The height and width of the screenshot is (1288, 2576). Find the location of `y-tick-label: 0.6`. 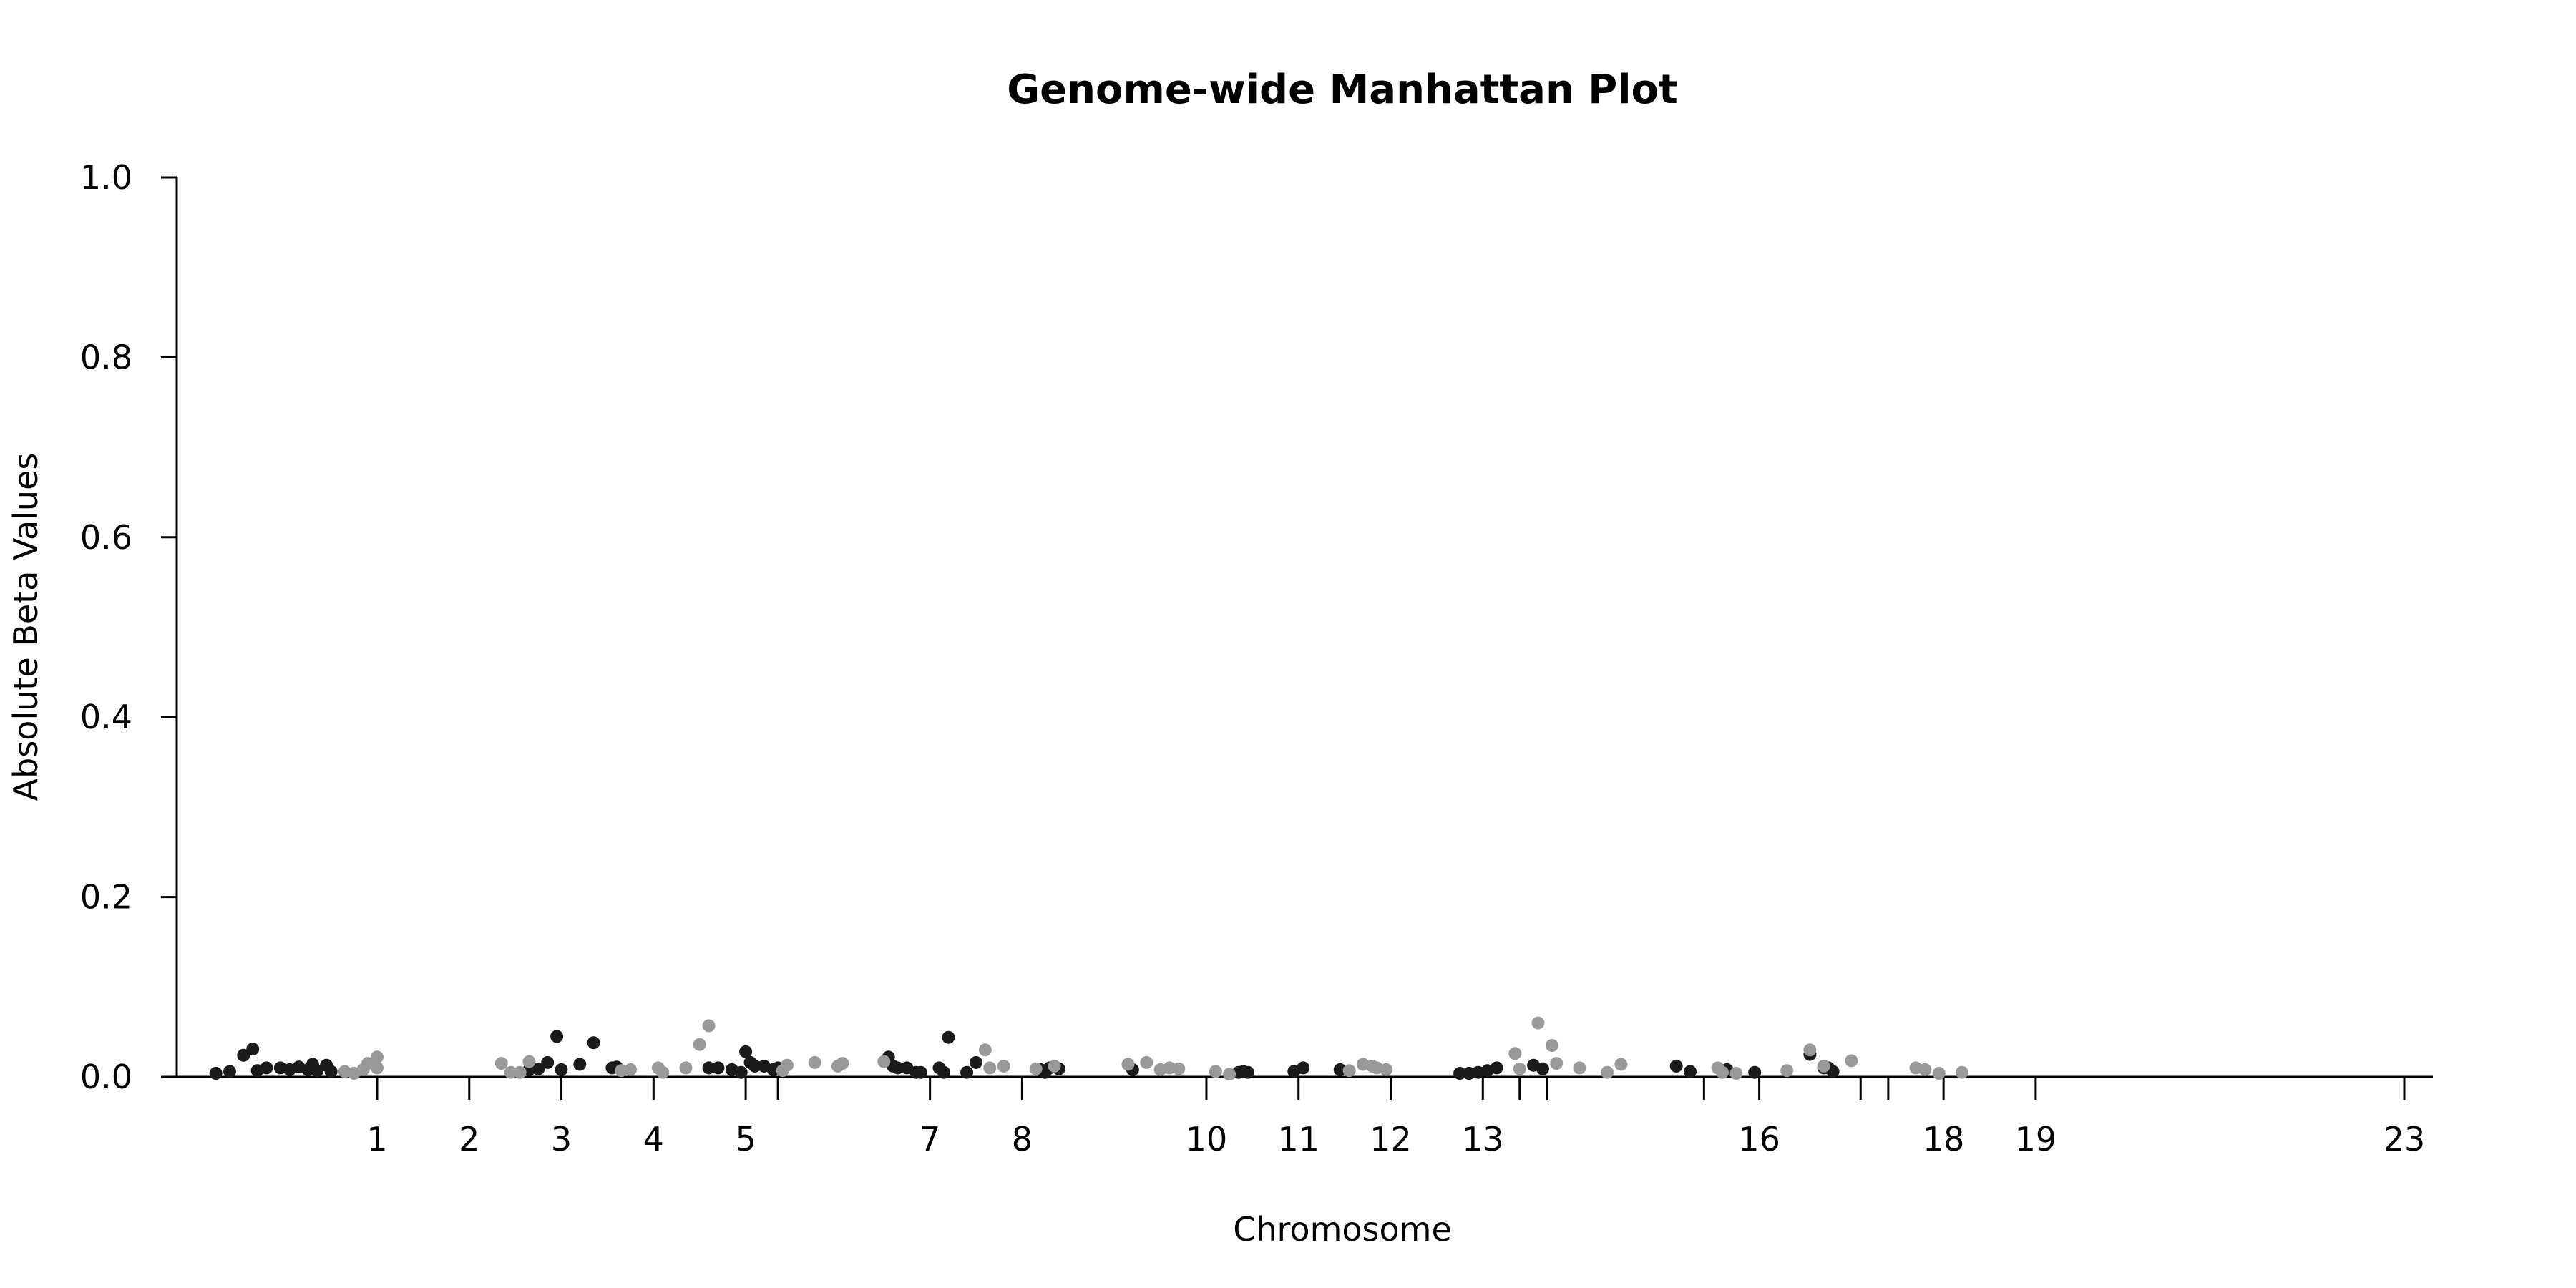

y-tick-label: 0.6 is located at coordinates (106, 537).